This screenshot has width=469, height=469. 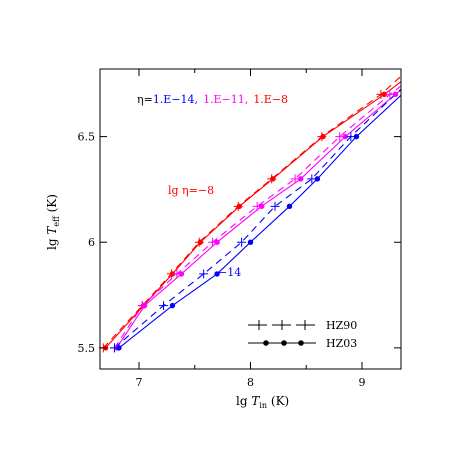 I want to click on x-tick-label: 7, so click(x=139, y=382).